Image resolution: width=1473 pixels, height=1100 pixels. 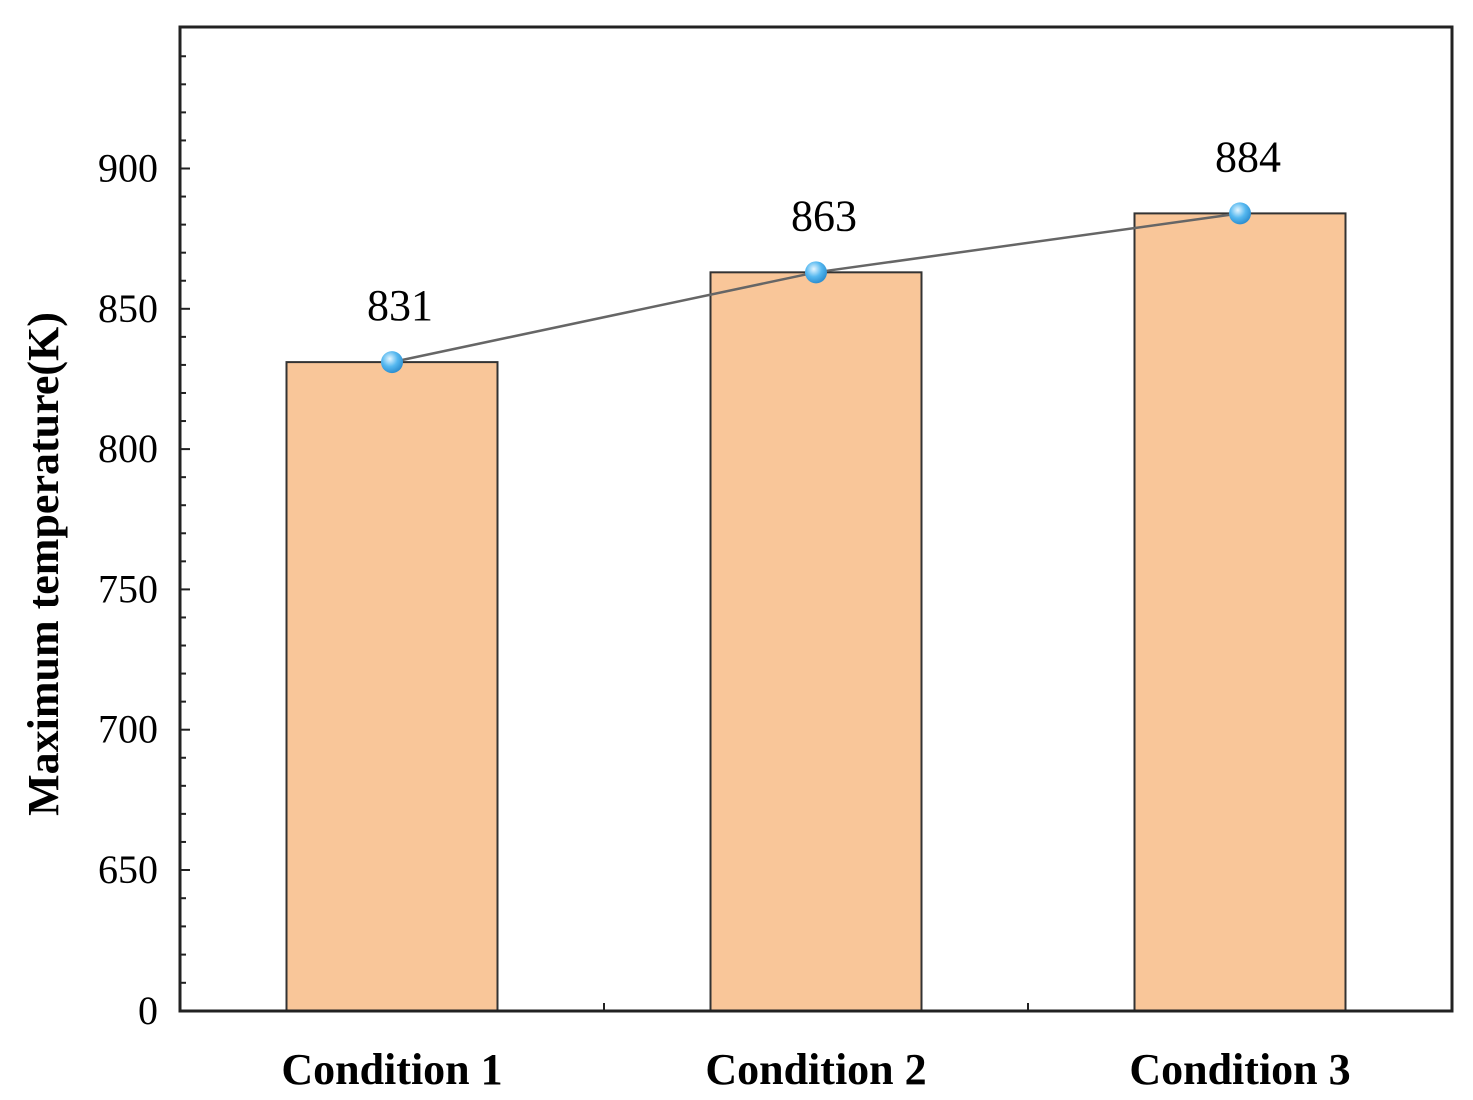 I want to click on y-tick-label: 650, so click(x=128, y=869).